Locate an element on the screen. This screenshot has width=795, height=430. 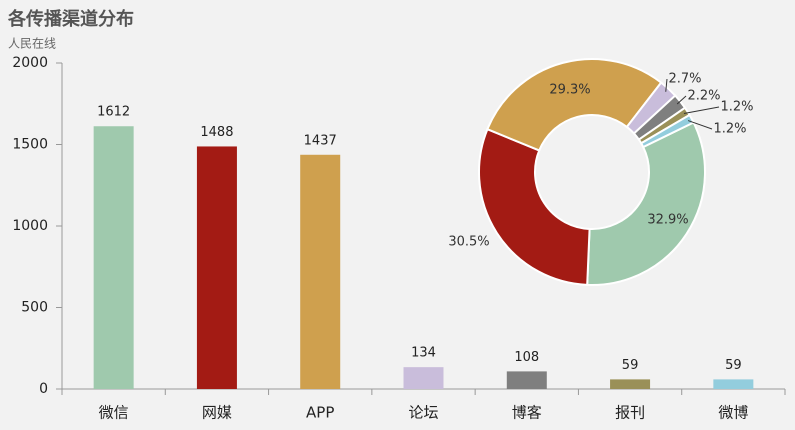
x-tick-label: 微信 is located at coordinates (114, 413).